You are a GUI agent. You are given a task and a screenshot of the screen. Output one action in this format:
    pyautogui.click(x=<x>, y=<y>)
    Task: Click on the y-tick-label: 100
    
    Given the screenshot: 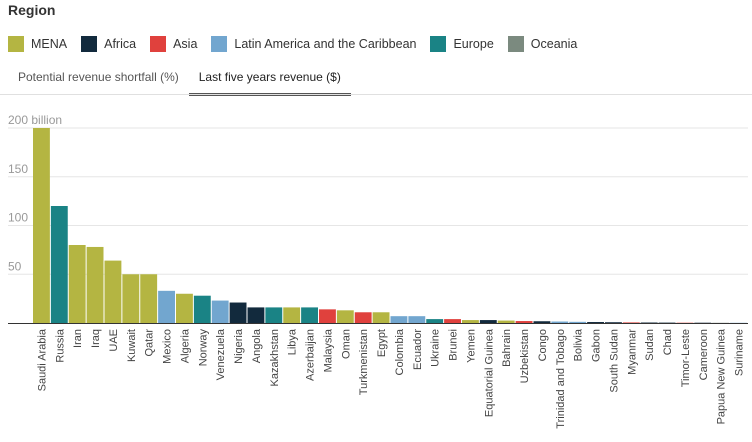 What is the action you would take?
    pyautogui.click(x=18, y=218)
    